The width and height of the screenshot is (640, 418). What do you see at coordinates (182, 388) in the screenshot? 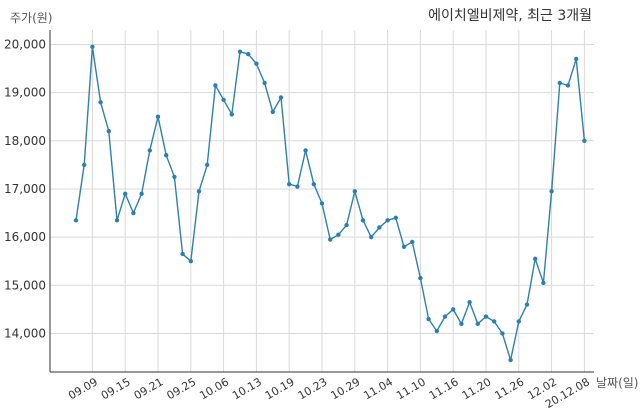
I see `x-tick-label: 09.25` at bounding box center [182, 388].